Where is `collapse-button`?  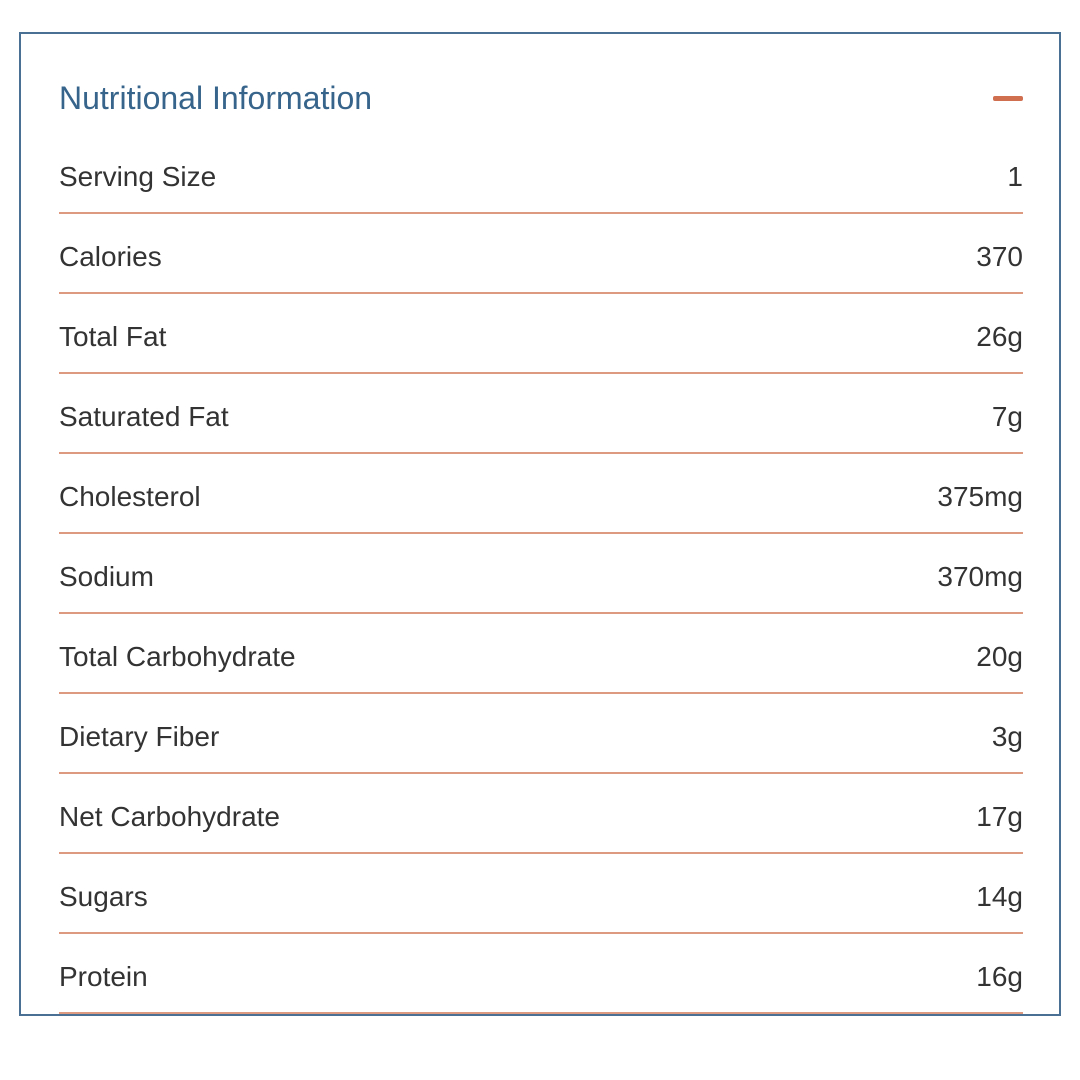 collapse-button is located at coordinates (1008, 98).